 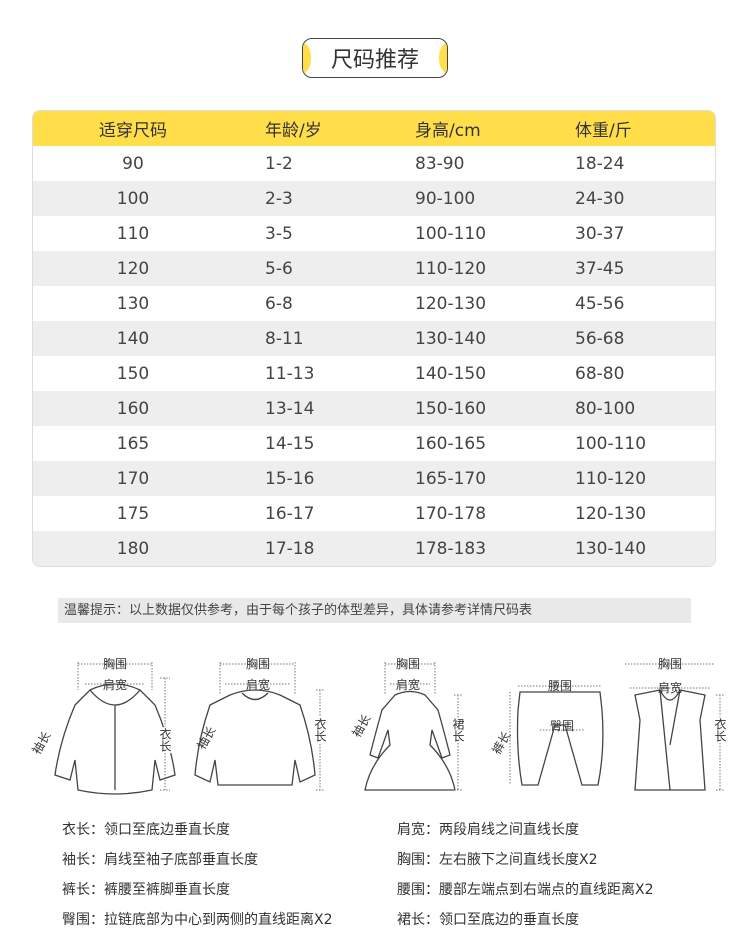 What do you see at coordinates (133, 268) in the screenshot?
I see `table-cell: 120` at bounding box center [133, 268].